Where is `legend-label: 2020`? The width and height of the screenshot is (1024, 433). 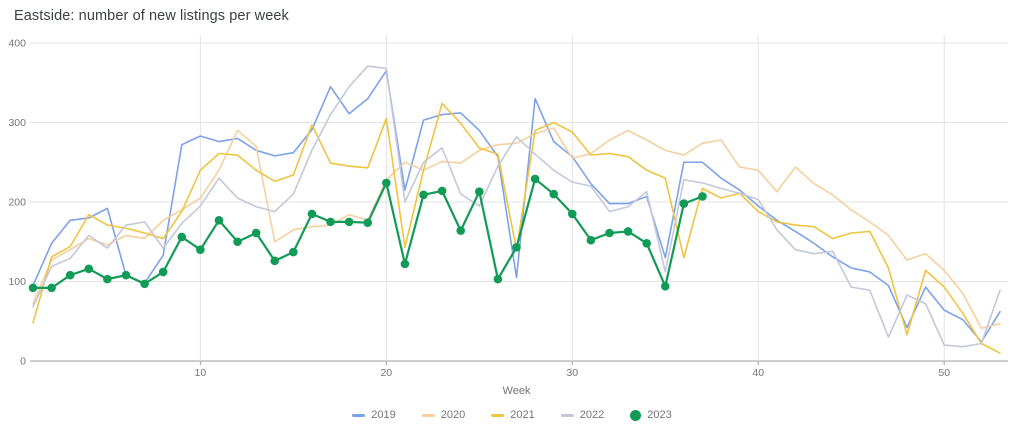
legend-label: 2020 is located at coordinates (453, 415).